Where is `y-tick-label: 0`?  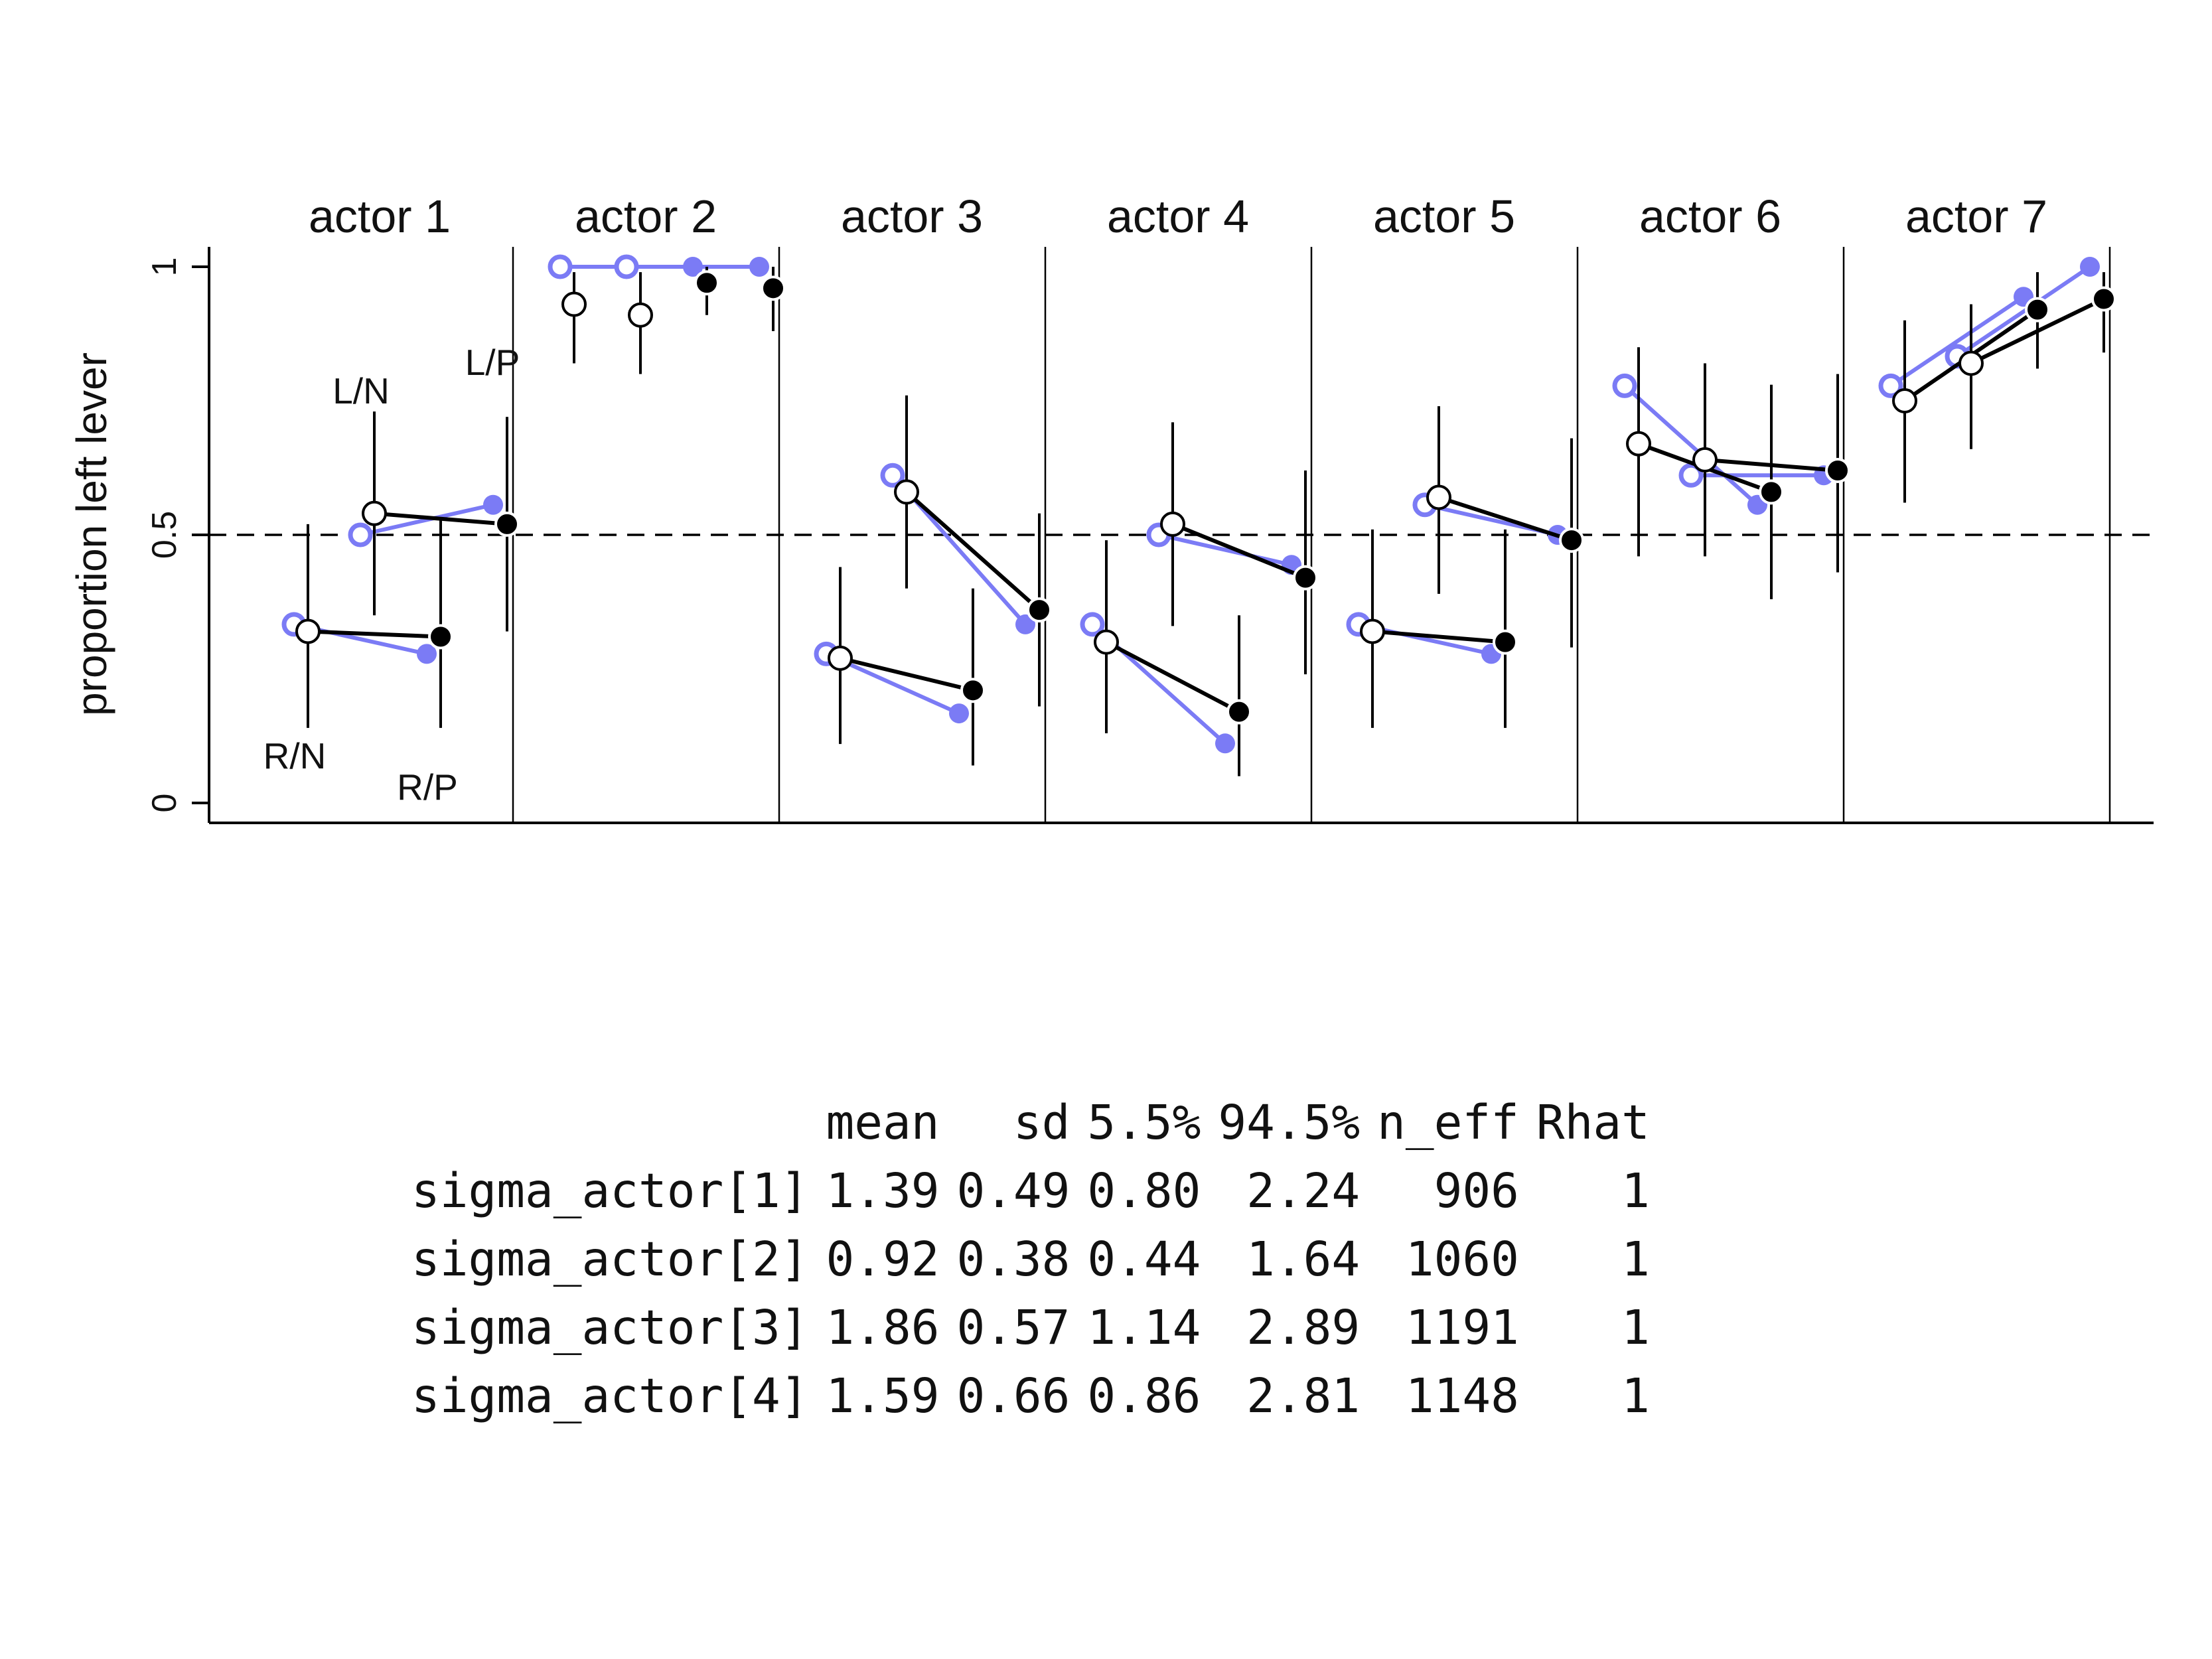 y-tick-label: 0 is located at coordinates (164, 803).